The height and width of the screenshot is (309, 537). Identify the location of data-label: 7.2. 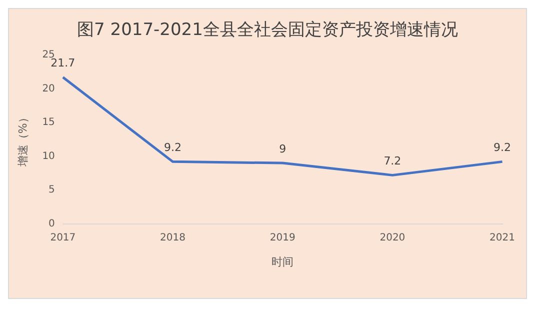
(393, 161).